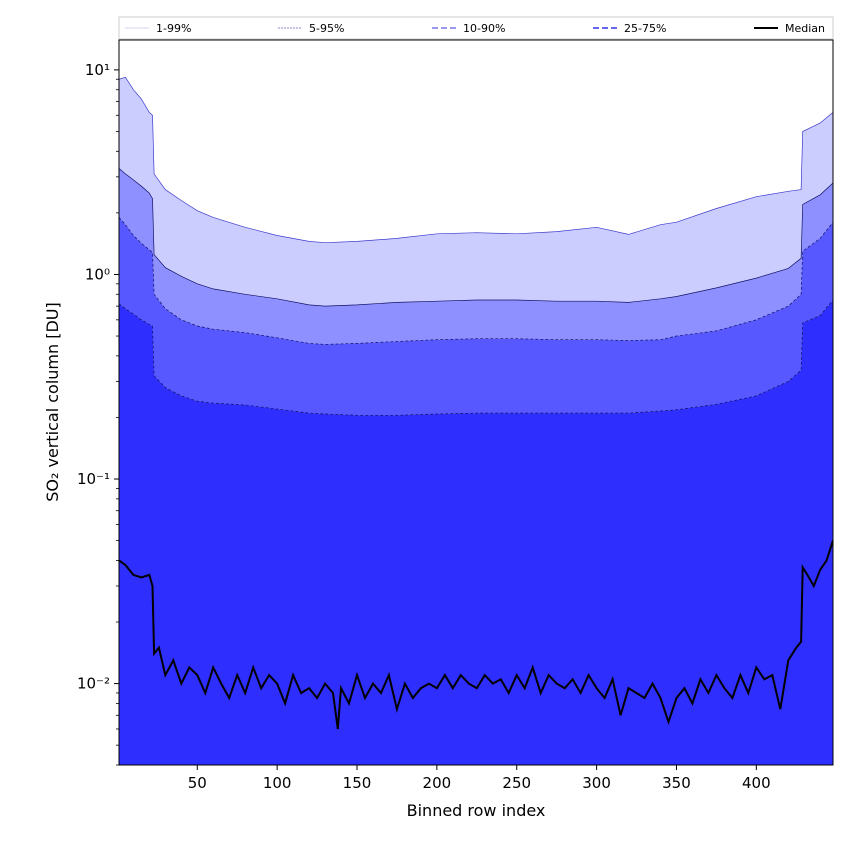 This screenshot has width=850, height=850. I want to click on y-axis-label: SO₂ vertical column [DU], so click(52, 402).